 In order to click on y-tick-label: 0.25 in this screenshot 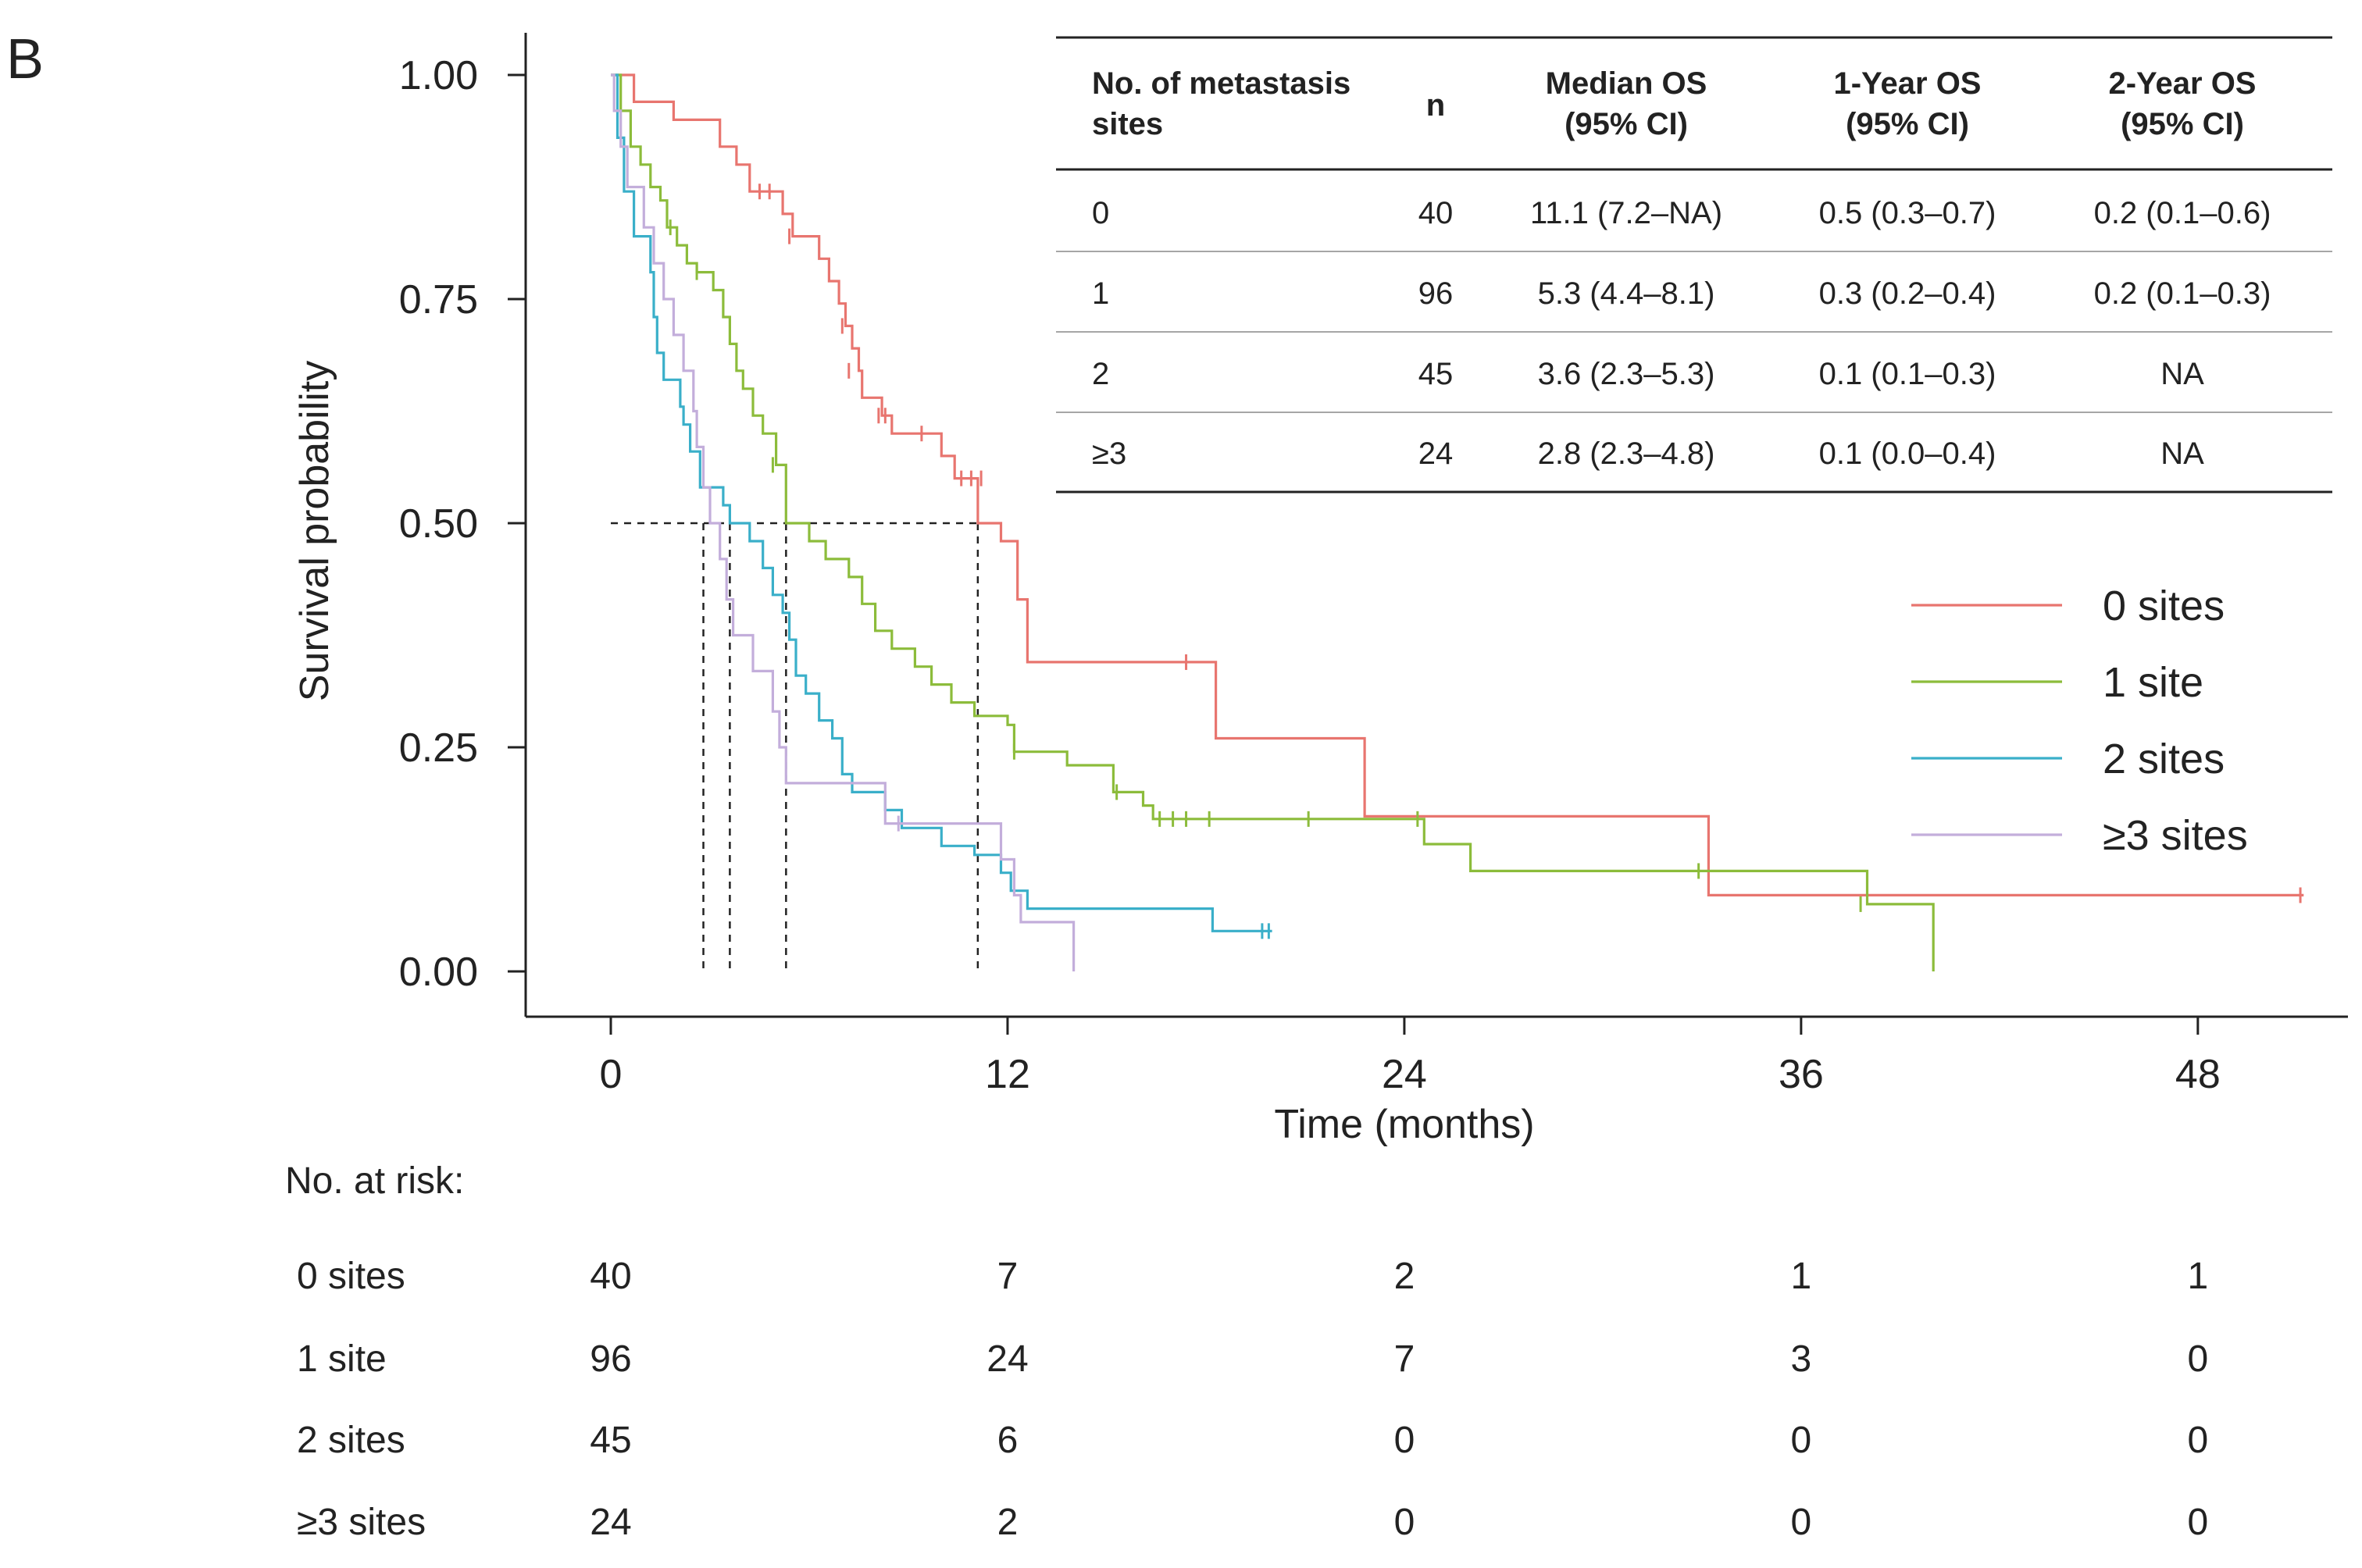, I will do `click(438, 748)`.